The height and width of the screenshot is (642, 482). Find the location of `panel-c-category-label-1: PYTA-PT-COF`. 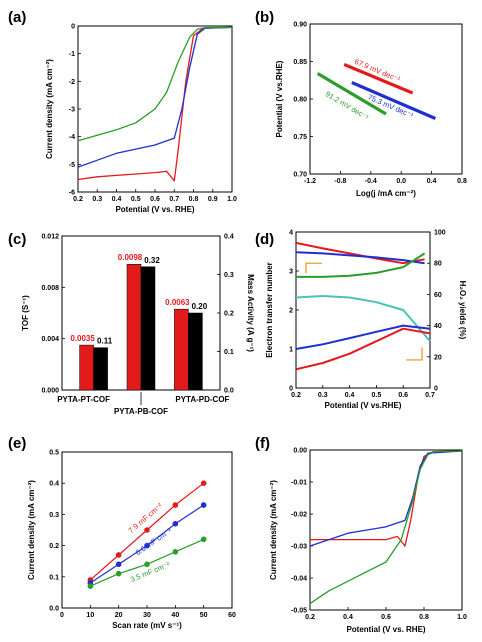

panel-c-category-label-1: PYTA-PT-COF is located at coordinates (83, 399).